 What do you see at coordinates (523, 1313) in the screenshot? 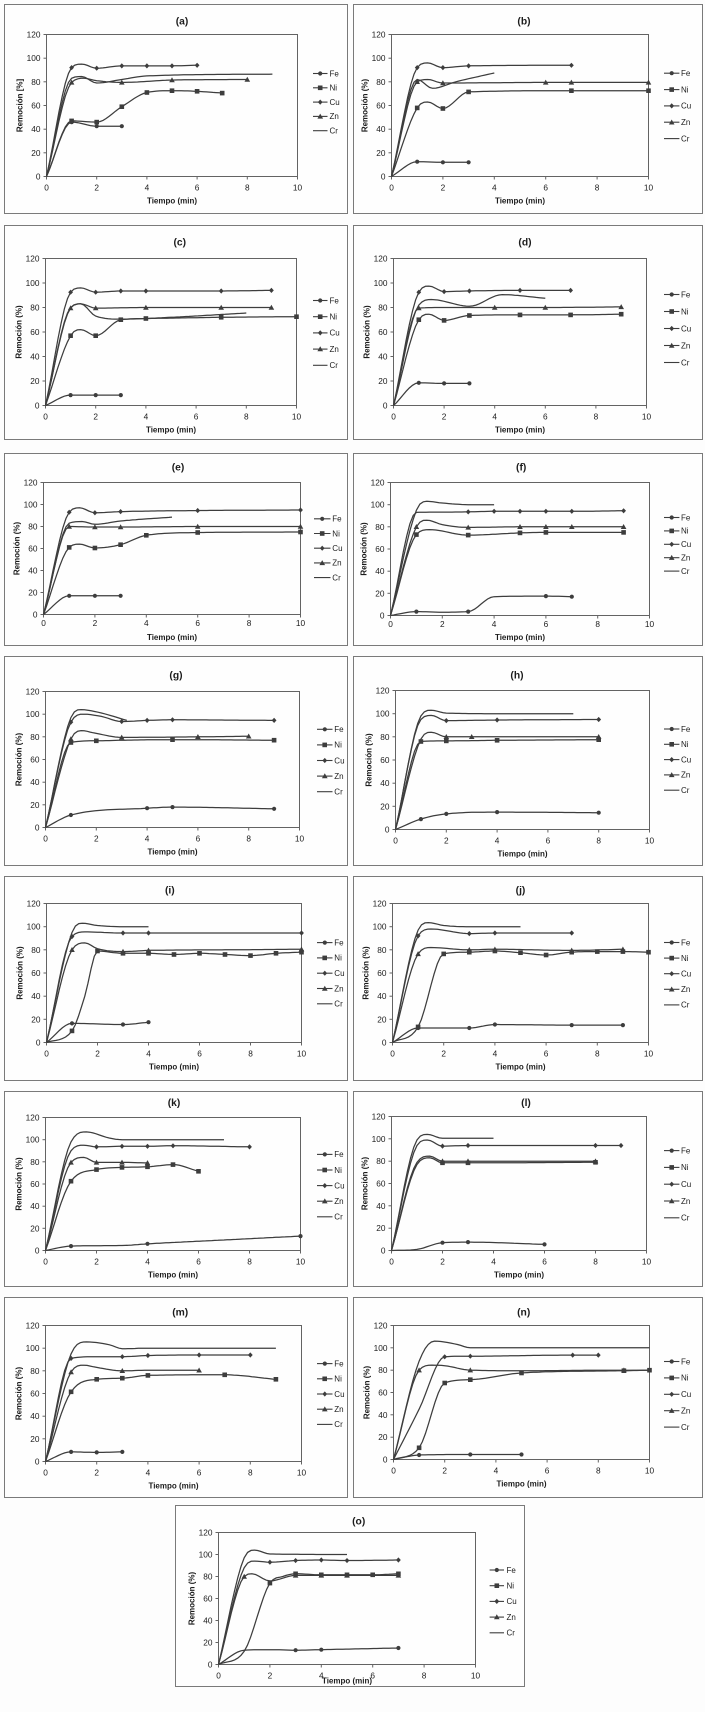
I see `svg-text: (n)` at bounding box center [523, 1313].